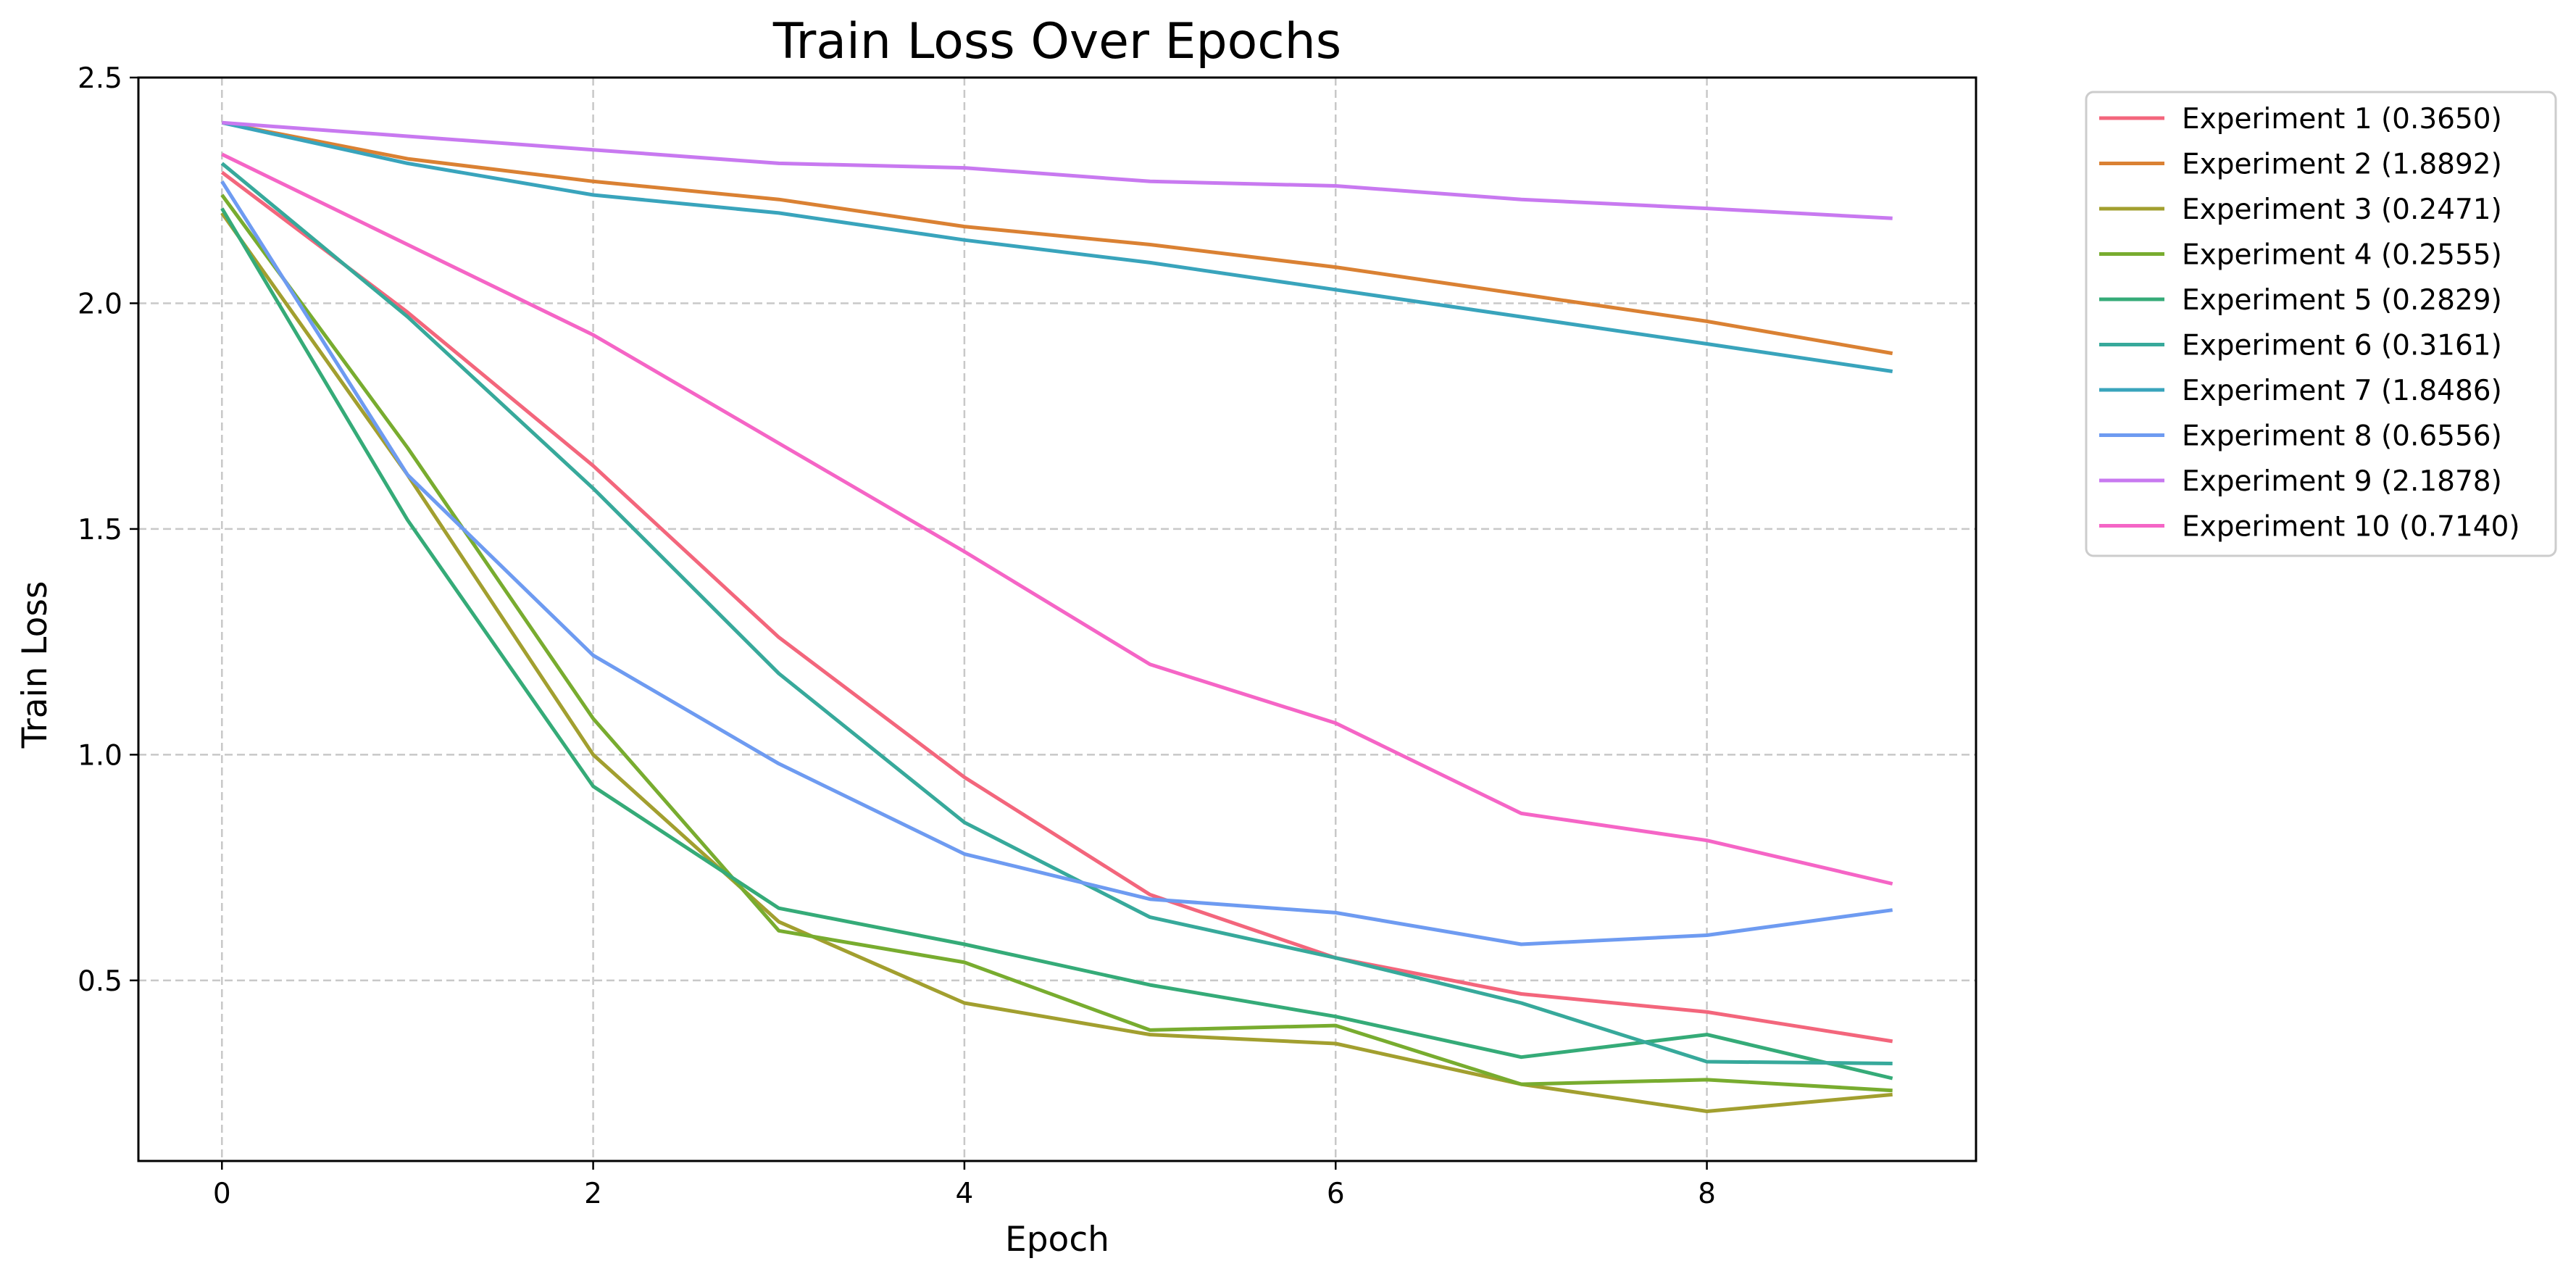 This screenshot has width=2576, height=1282. I want to click on legend-item: Experiment 4 (0.2555), so click(2300, 255).